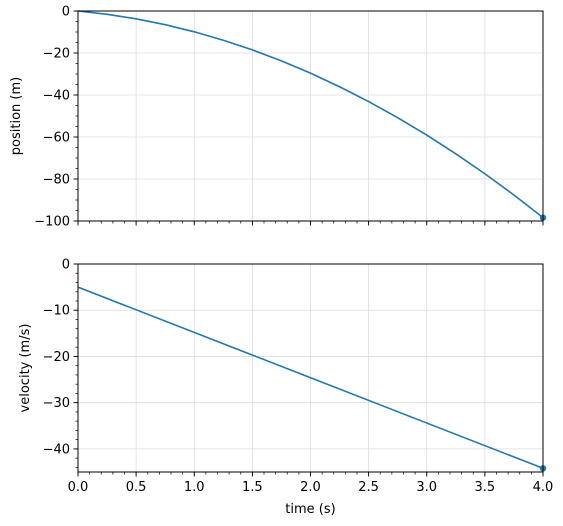 The width and height of the screenshot is (563, 526). What do you see at coordinates (368, 487) in the screenshot?
I see `x-tick-label: 2.5` at bounding box center [368, 487].